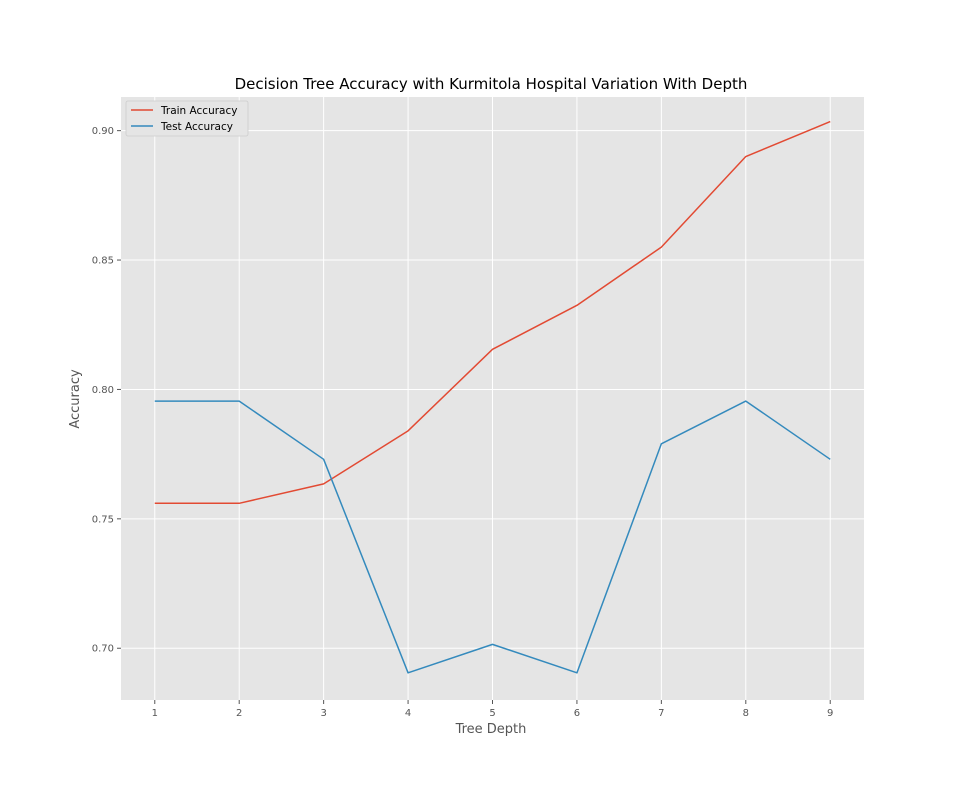  I want to click on y-axis-label: Accuracy, so click(75, 399).